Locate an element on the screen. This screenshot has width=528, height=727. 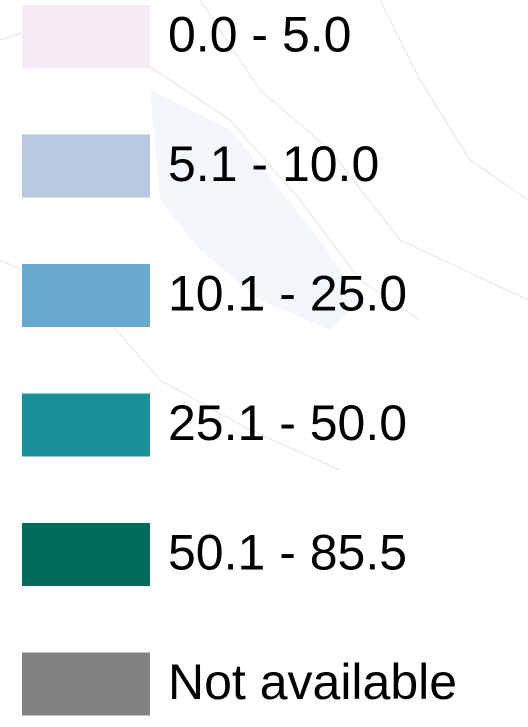
legend-label: Not available is located at coordinates (312, 682).